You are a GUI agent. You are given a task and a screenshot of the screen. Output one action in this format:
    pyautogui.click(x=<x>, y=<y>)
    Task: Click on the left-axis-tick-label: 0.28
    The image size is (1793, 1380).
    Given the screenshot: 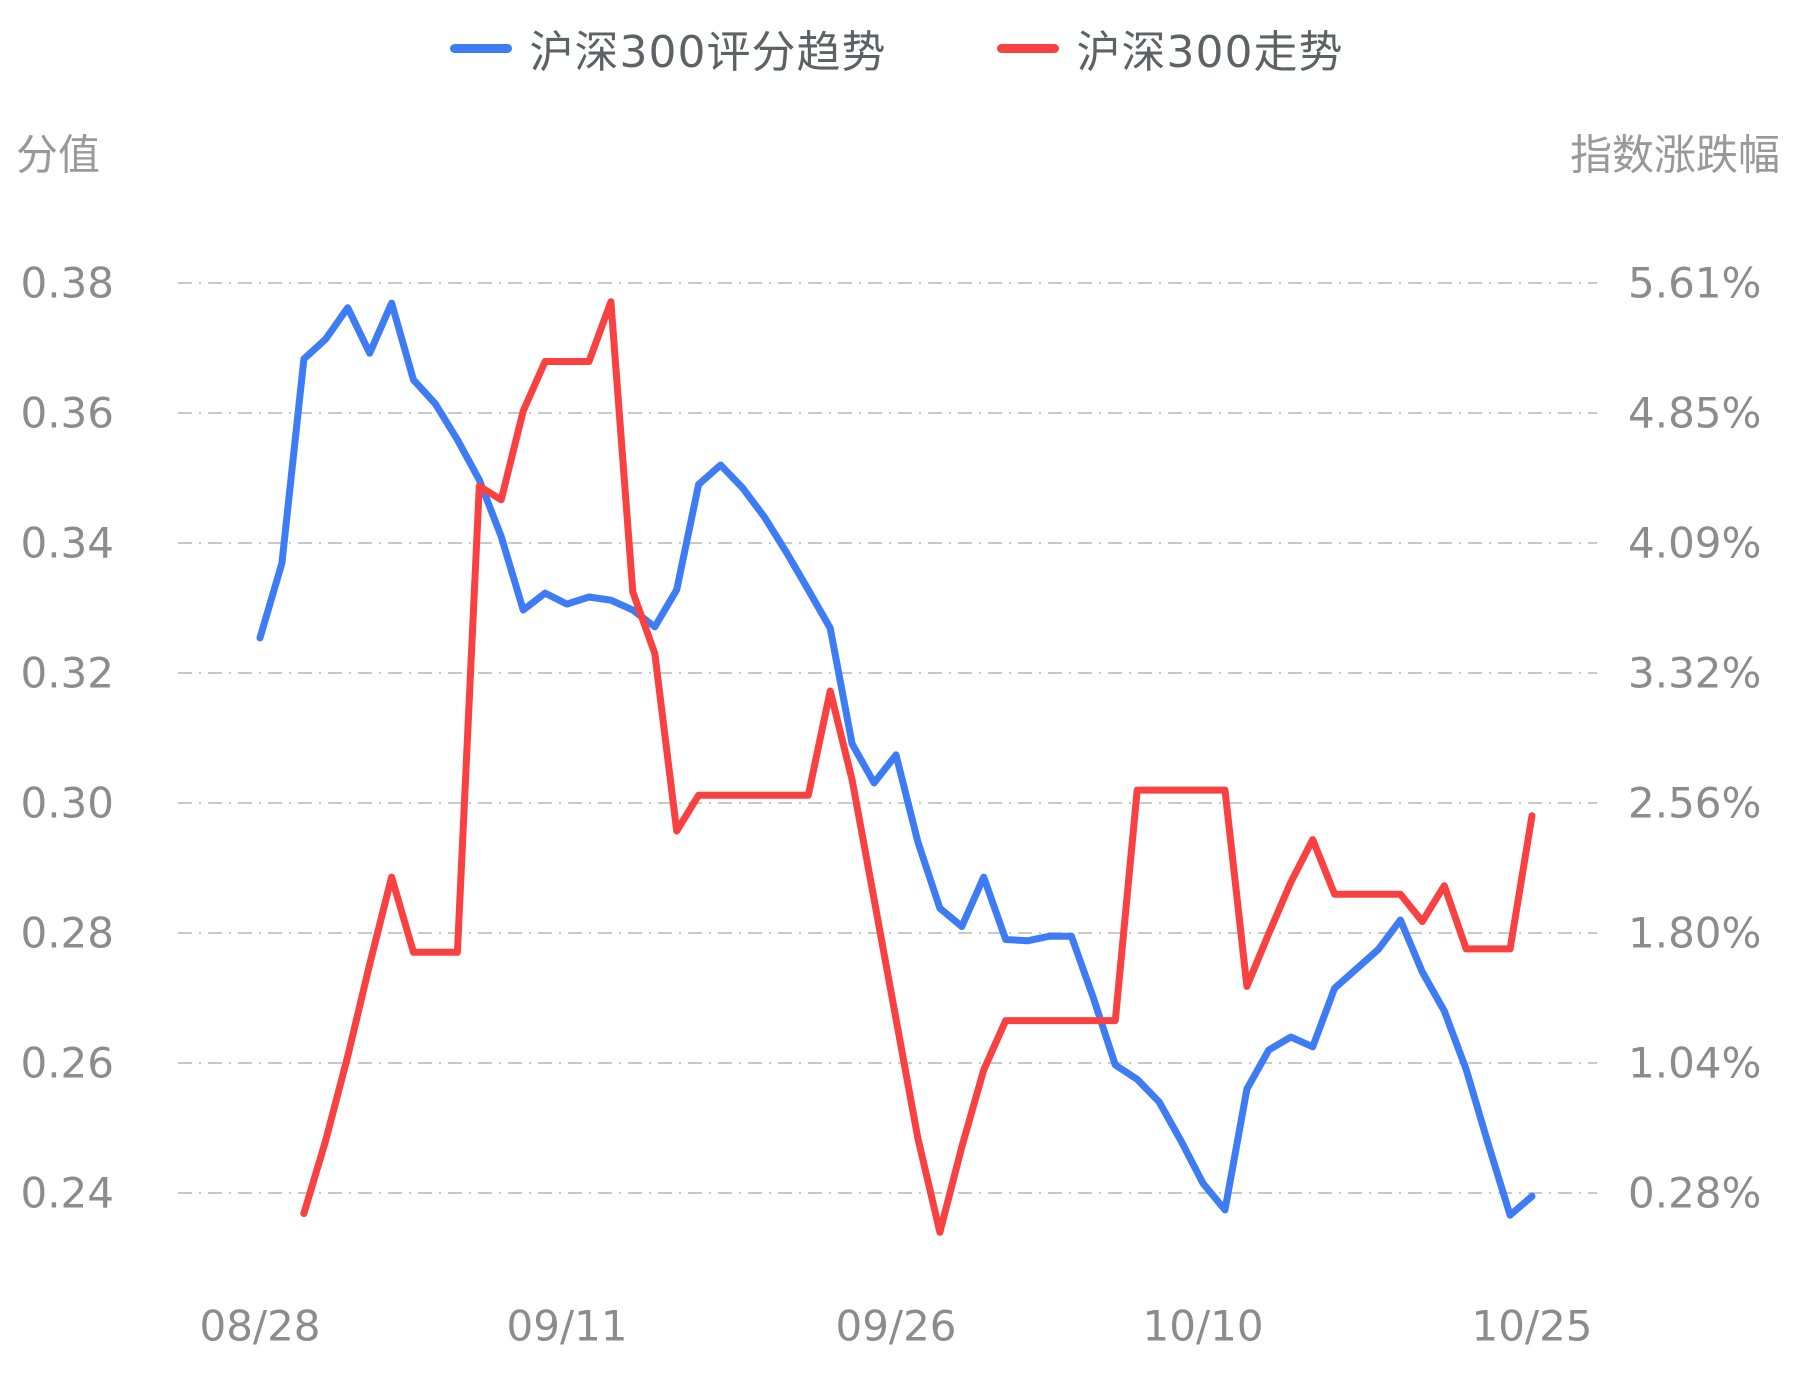 What is the action you would take?
    pyautogui.click(x=67, y=933)
    